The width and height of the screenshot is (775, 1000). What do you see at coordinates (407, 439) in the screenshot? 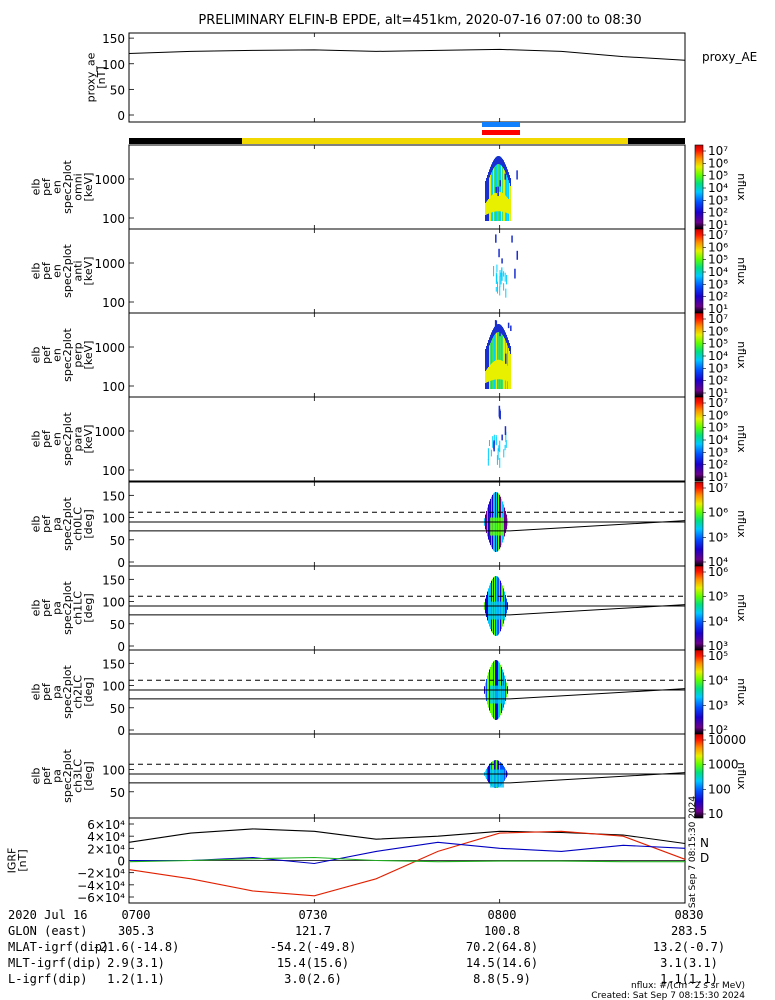
I see `spectrogram-frame-para` at bounding box center [407, 439].